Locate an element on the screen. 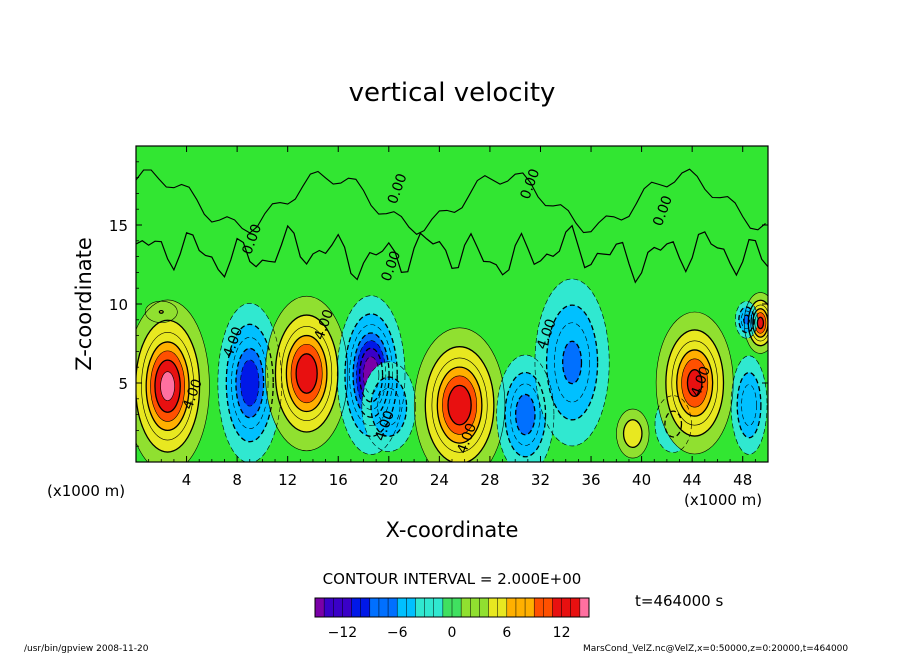  x-tick-label: 36 is located at coordinates (590, 480).